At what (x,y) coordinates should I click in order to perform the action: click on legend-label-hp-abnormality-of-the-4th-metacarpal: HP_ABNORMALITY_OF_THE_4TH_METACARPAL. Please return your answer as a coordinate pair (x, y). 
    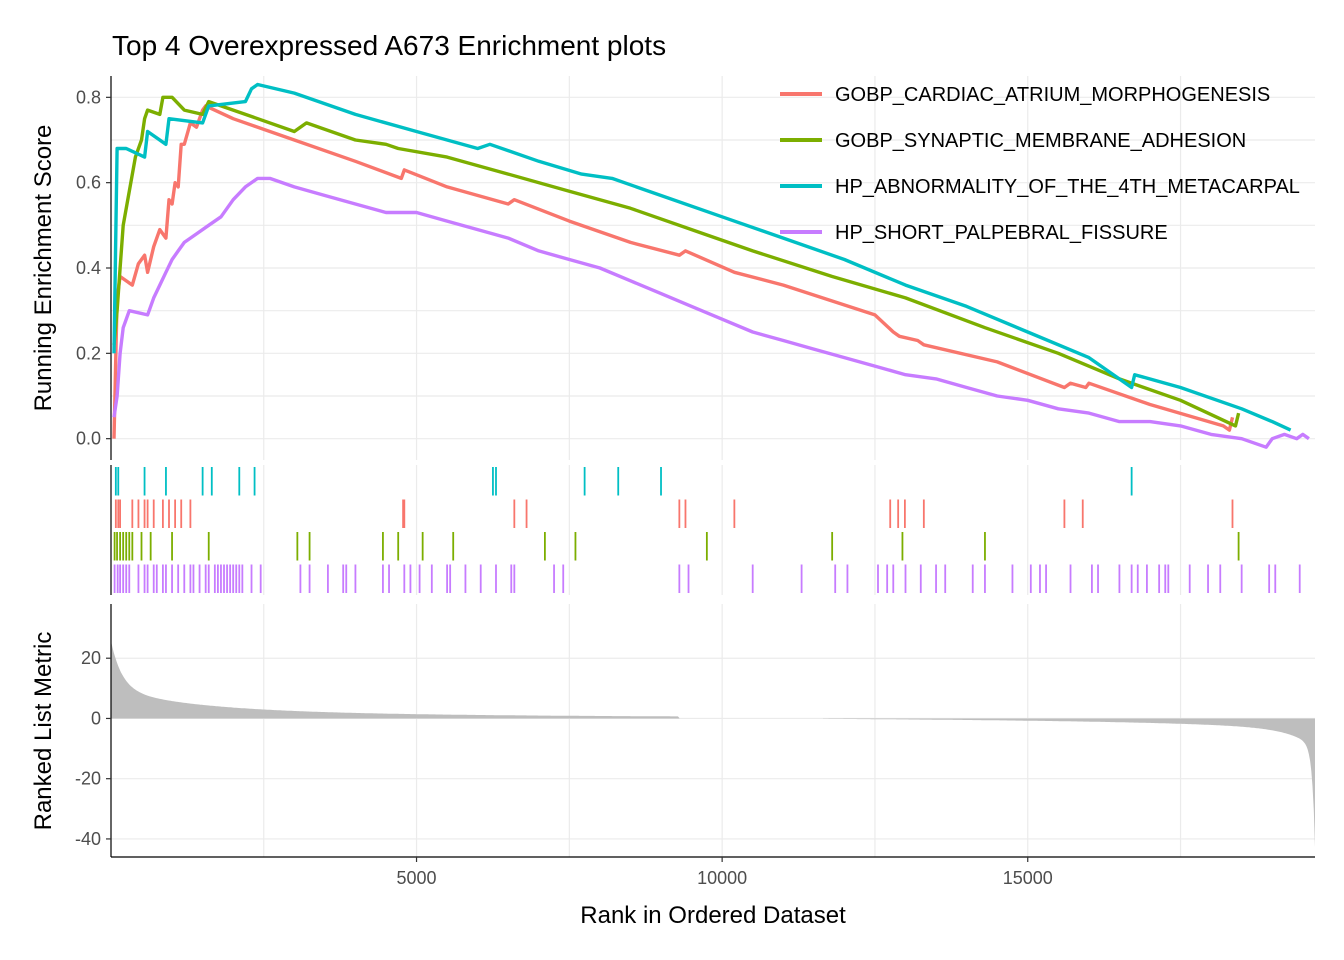
    Looking at the image, I should click on (1067, 187).